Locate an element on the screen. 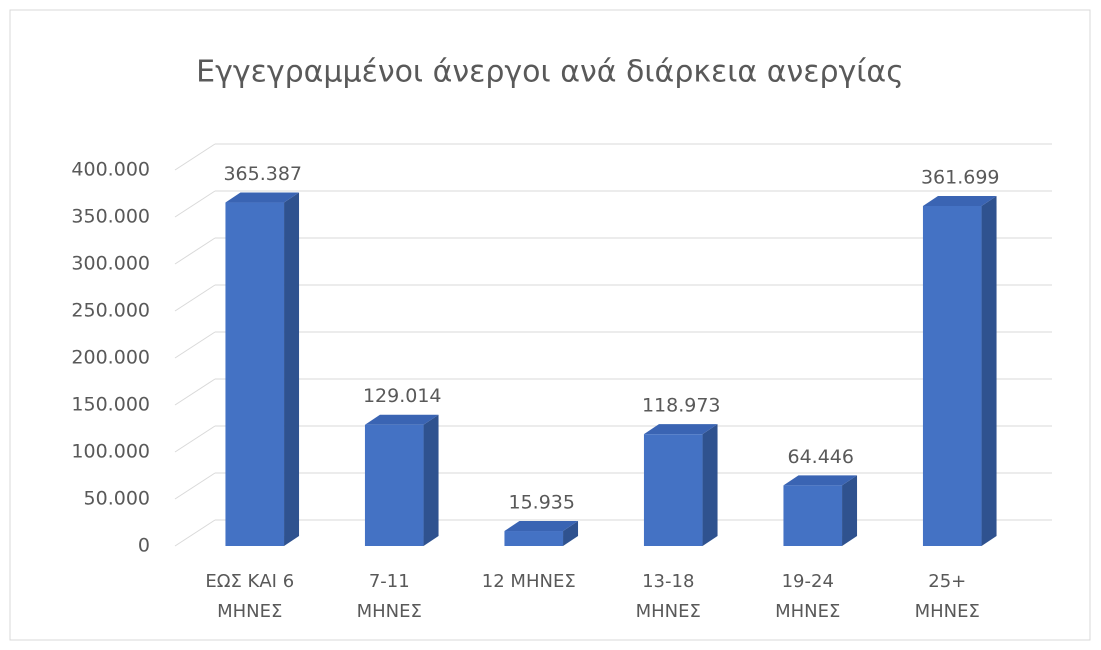  value-label: 15.935 is located at coordinates (542, 503).